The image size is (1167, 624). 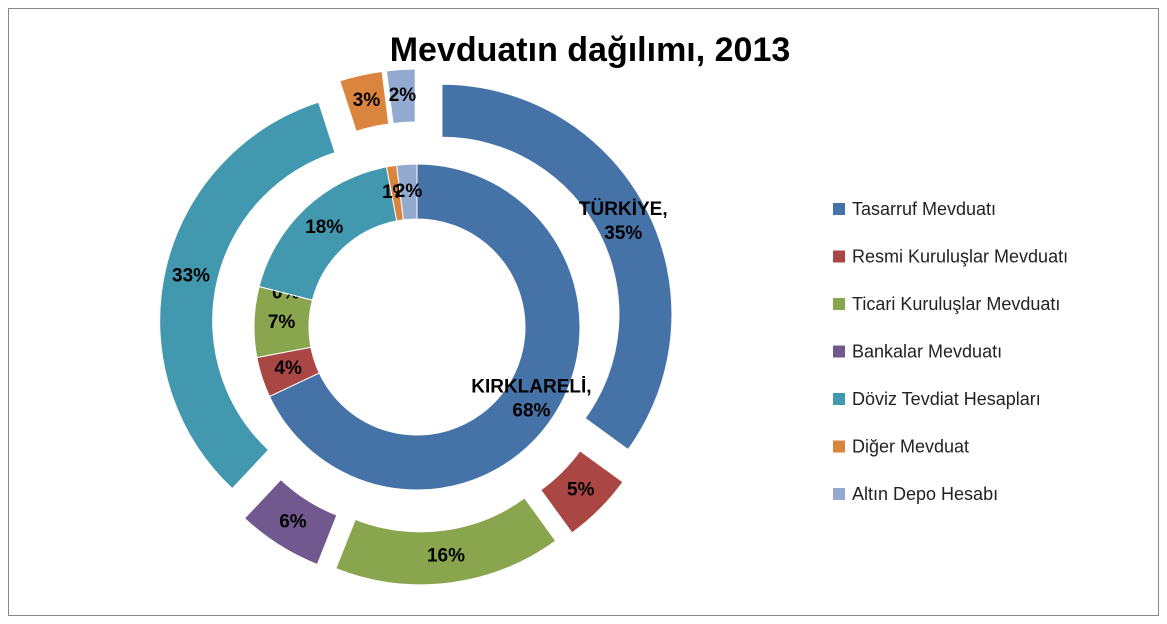 I want to click on data-label: 6%, so click(x=293, y=521).